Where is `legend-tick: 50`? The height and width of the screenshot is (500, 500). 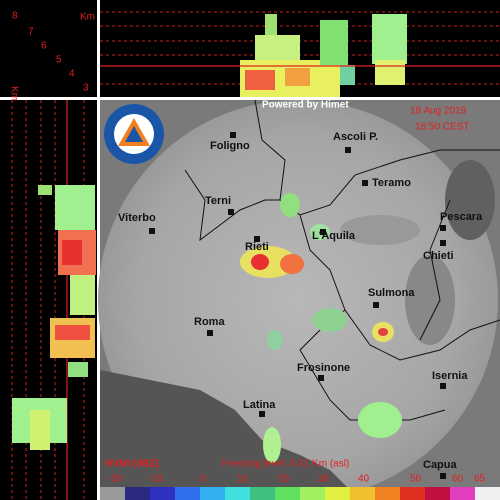
legend-tick: 50 is located at coordinates (416, 479).